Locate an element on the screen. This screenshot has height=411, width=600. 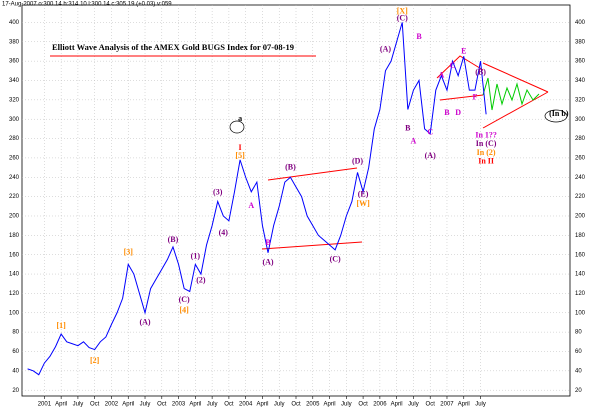
y-tick-label: 180 is located at coordinates (14, 236).